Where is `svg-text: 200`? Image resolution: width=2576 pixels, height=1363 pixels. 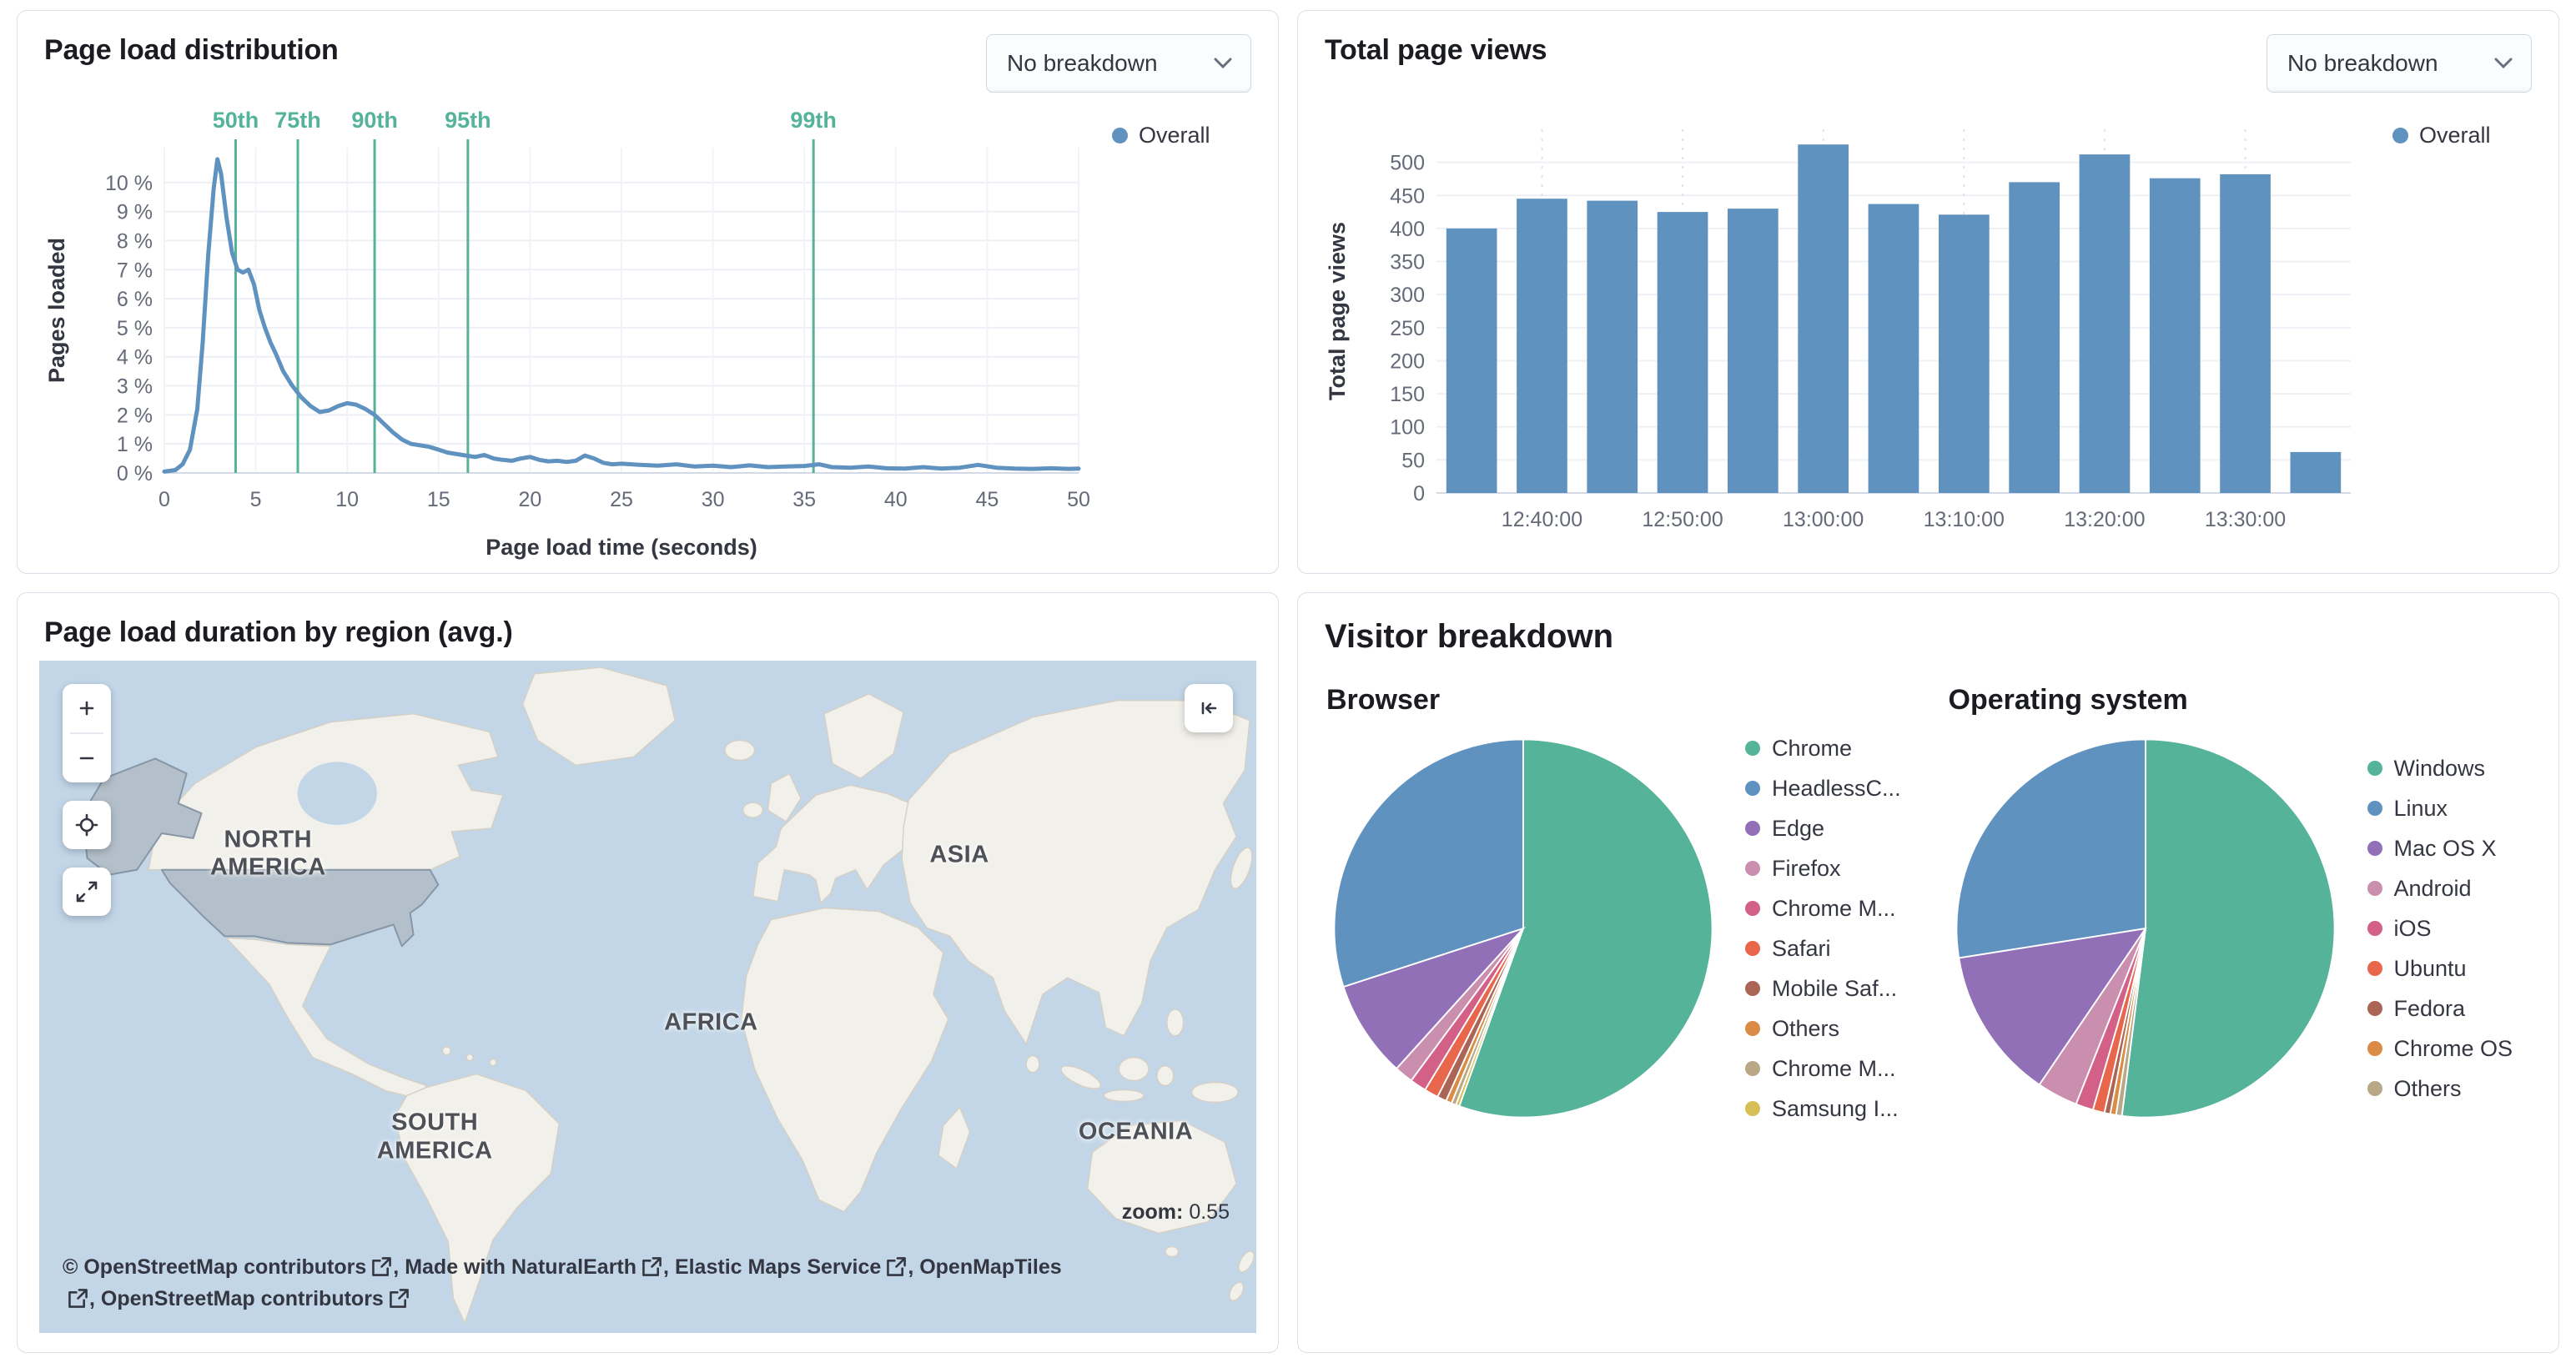
svg-text: 200 is located at coordinates (1407, 361).